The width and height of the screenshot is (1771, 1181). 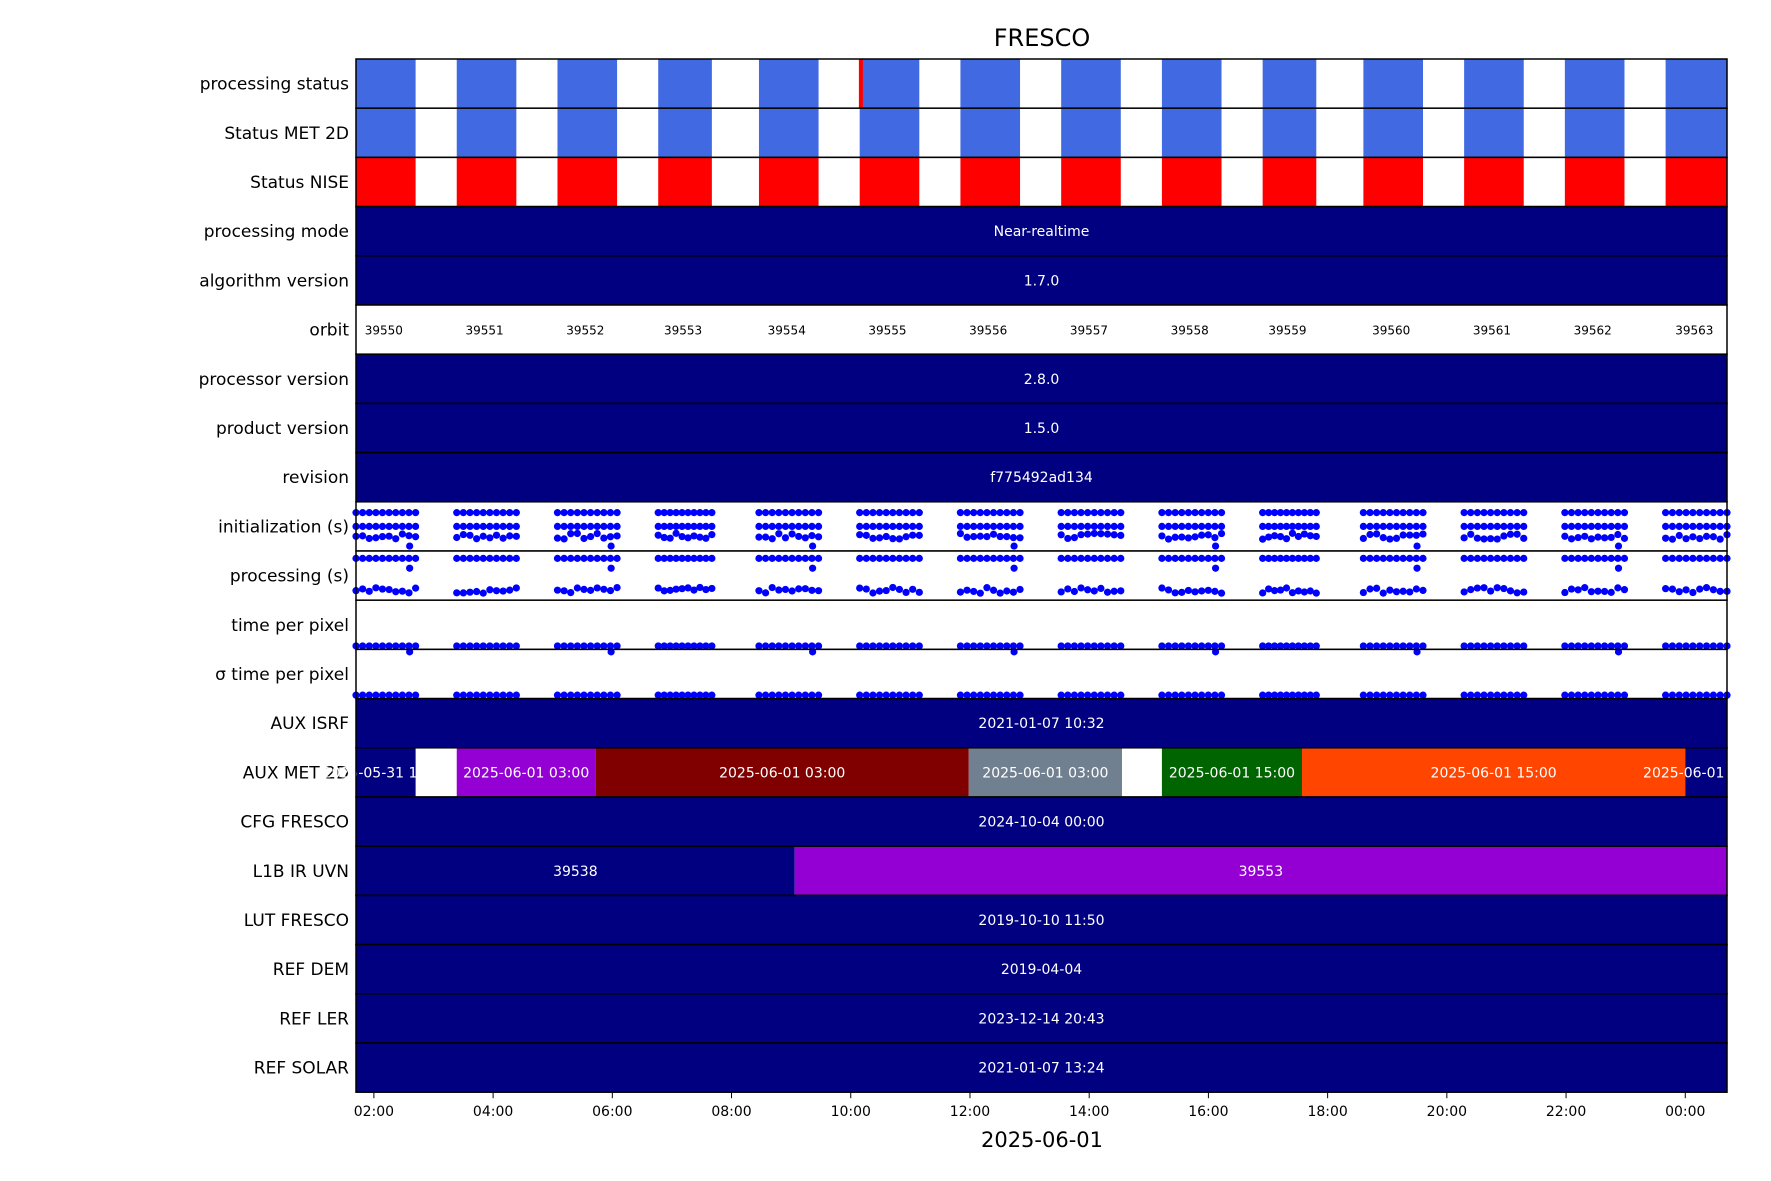 What do you see at coordinates (970, 1112) in the screenshot?
I see `x-tick-label: 12:00` at bounding box center [970, 1112].